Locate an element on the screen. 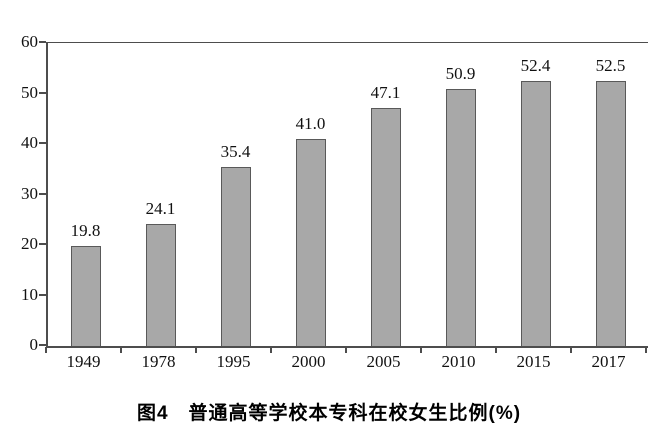  bar-value-label-2010: 50.9 is located at coordinates (460, 73).